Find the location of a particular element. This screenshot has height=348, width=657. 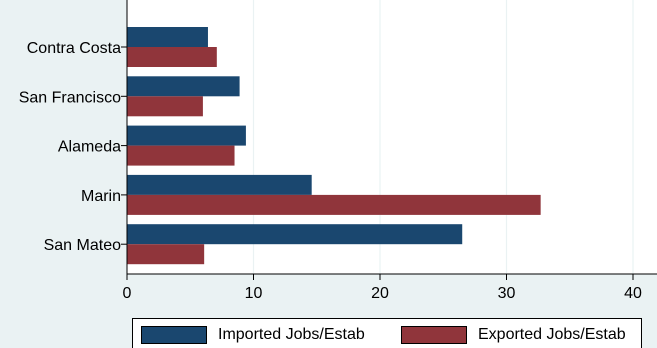

bar-imported-jobs-estab-san-francisco is located at coordinates (183, 86).